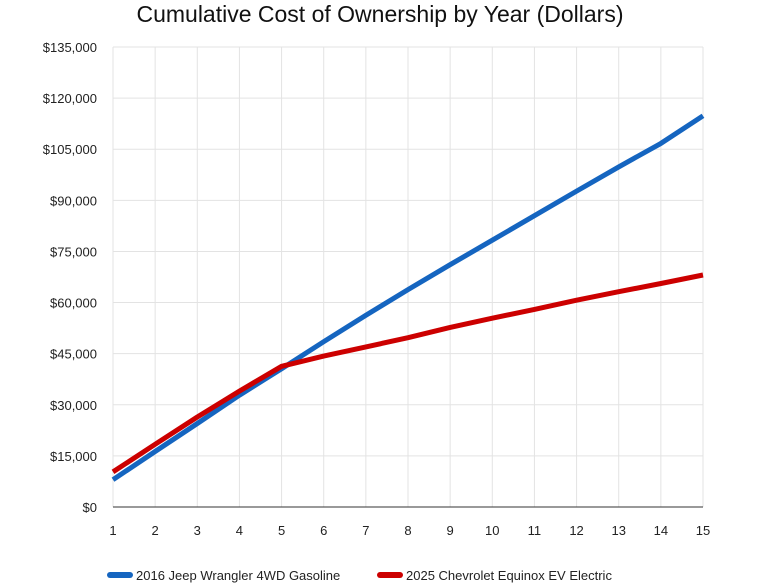  I want to click on x-tick-label: 1, so click(112, 530).